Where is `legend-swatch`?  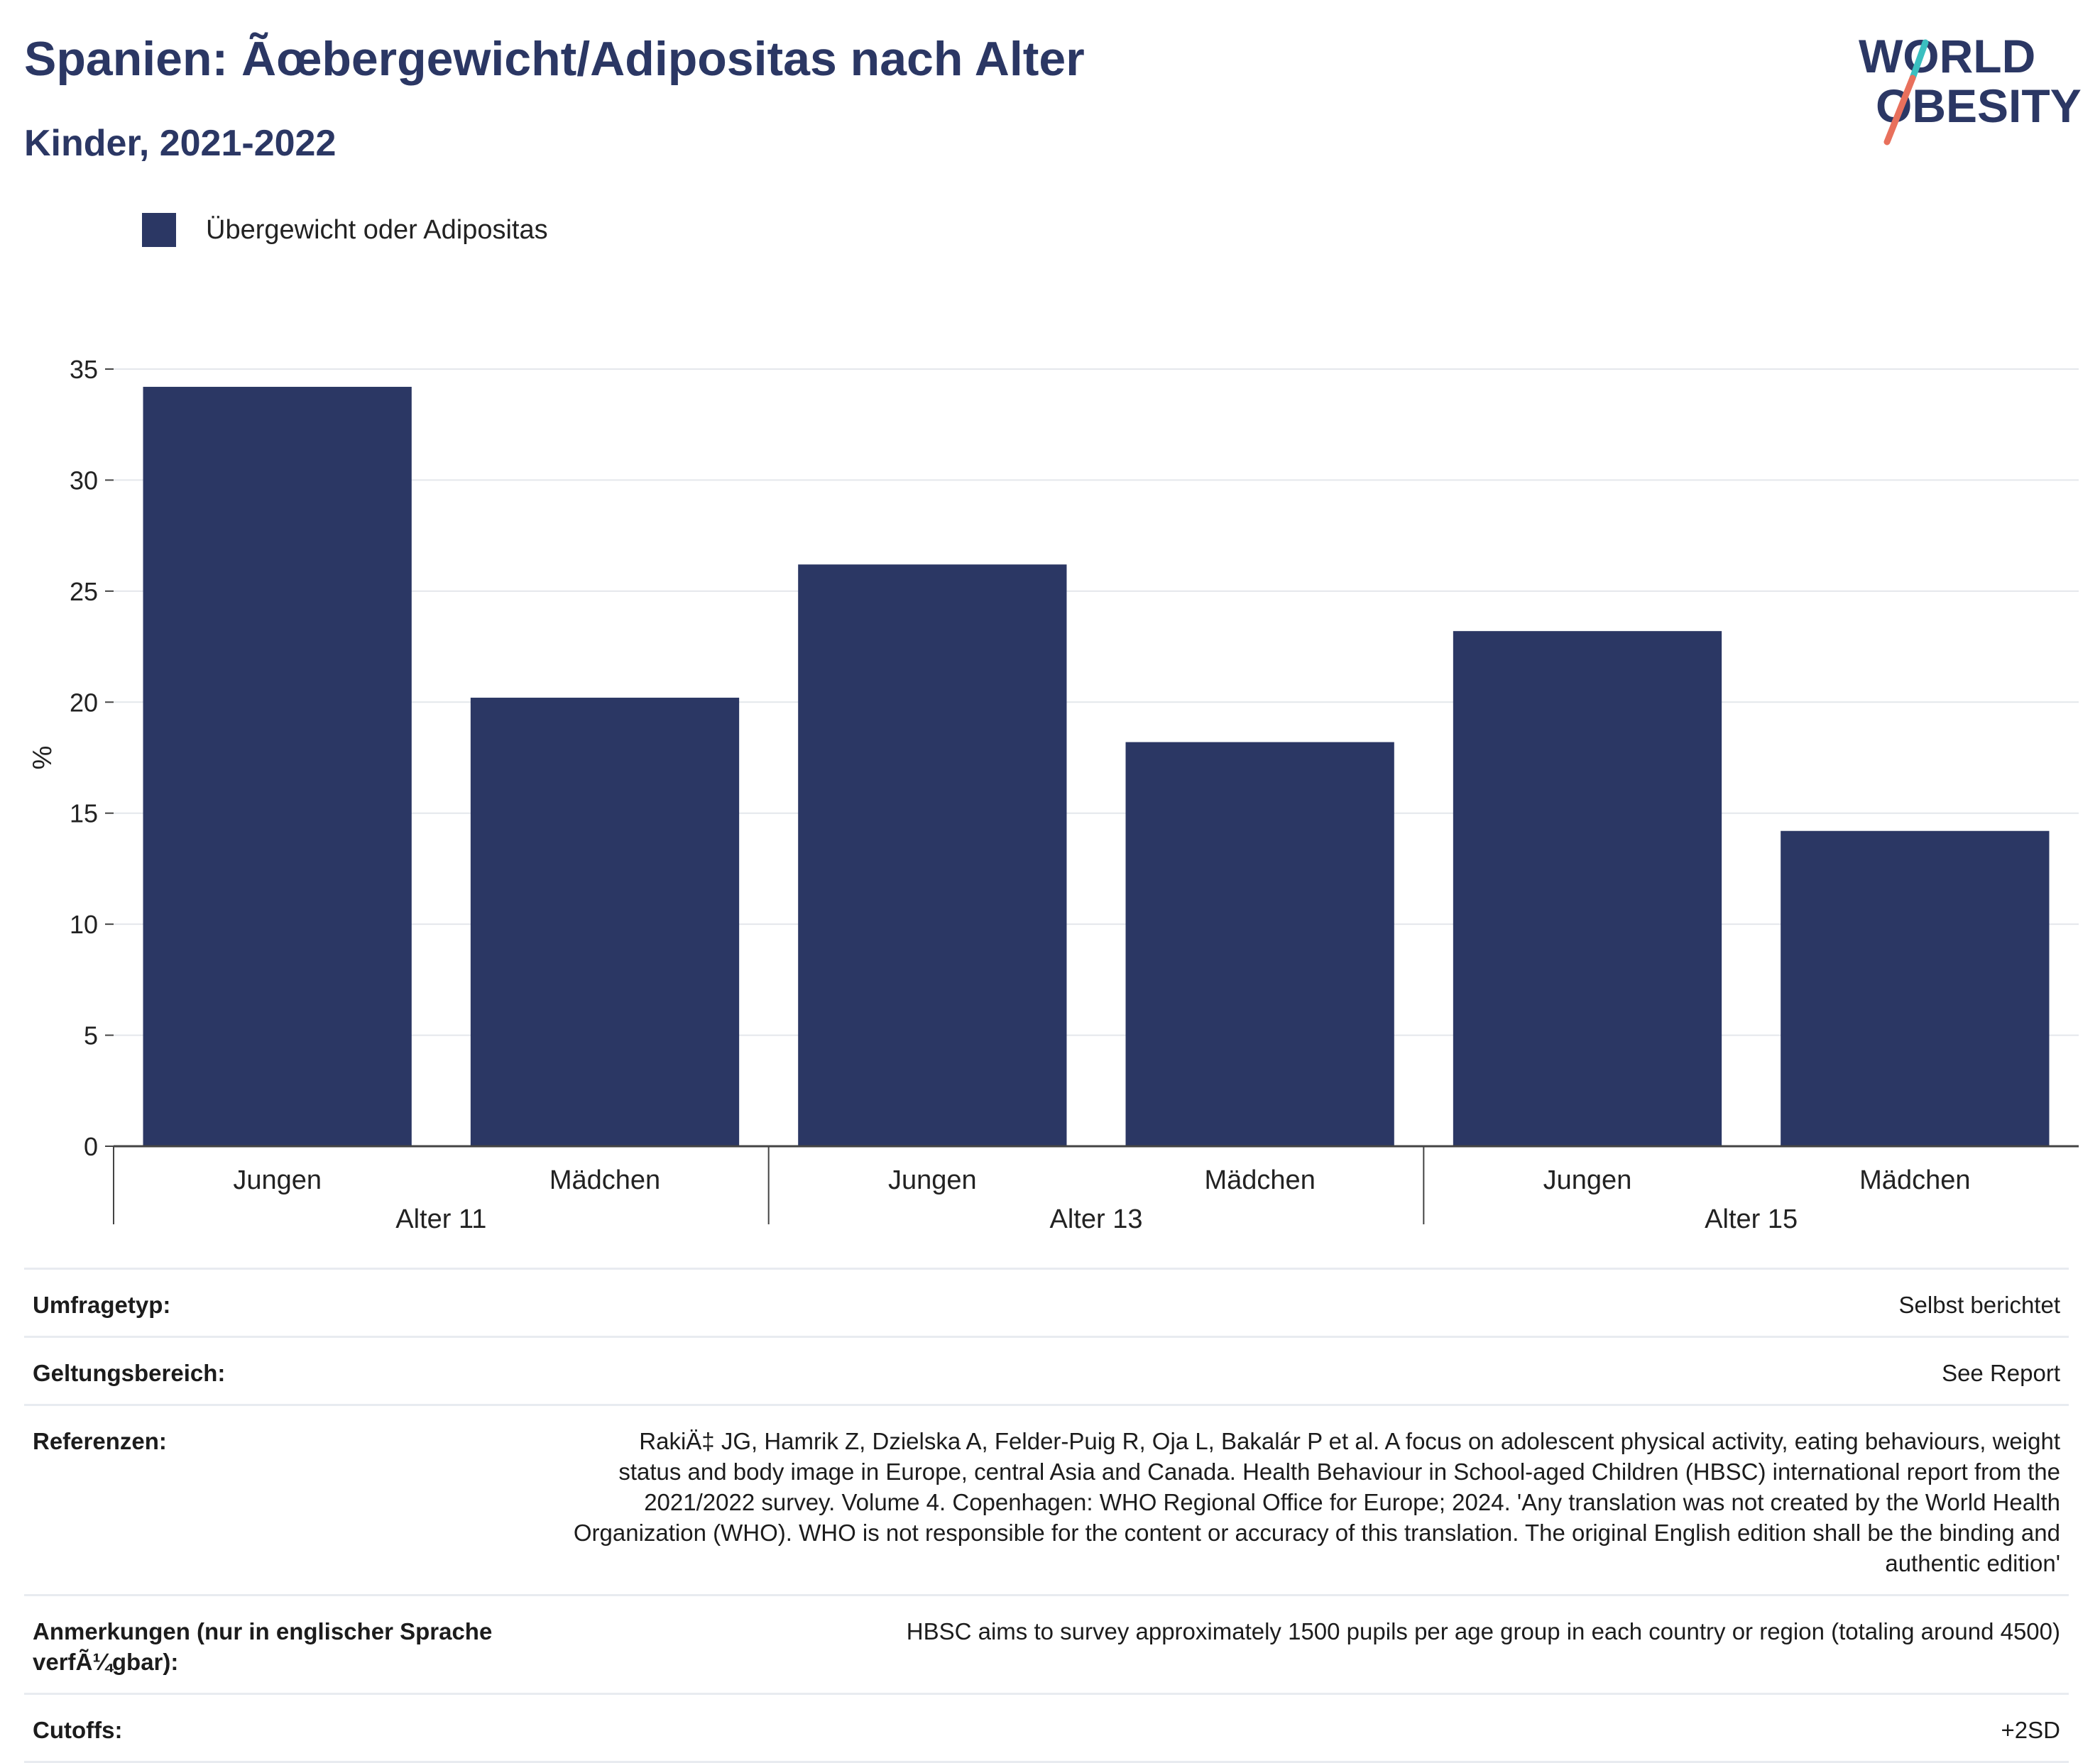
legend-swatch is located at coordinates (159, 230).